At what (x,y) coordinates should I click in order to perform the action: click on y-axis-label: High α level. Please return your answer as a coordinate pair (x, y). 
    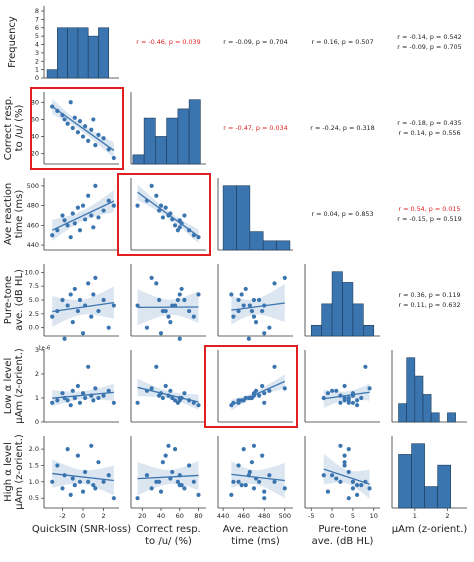
    Looking at the image, I should click on (8, 472).